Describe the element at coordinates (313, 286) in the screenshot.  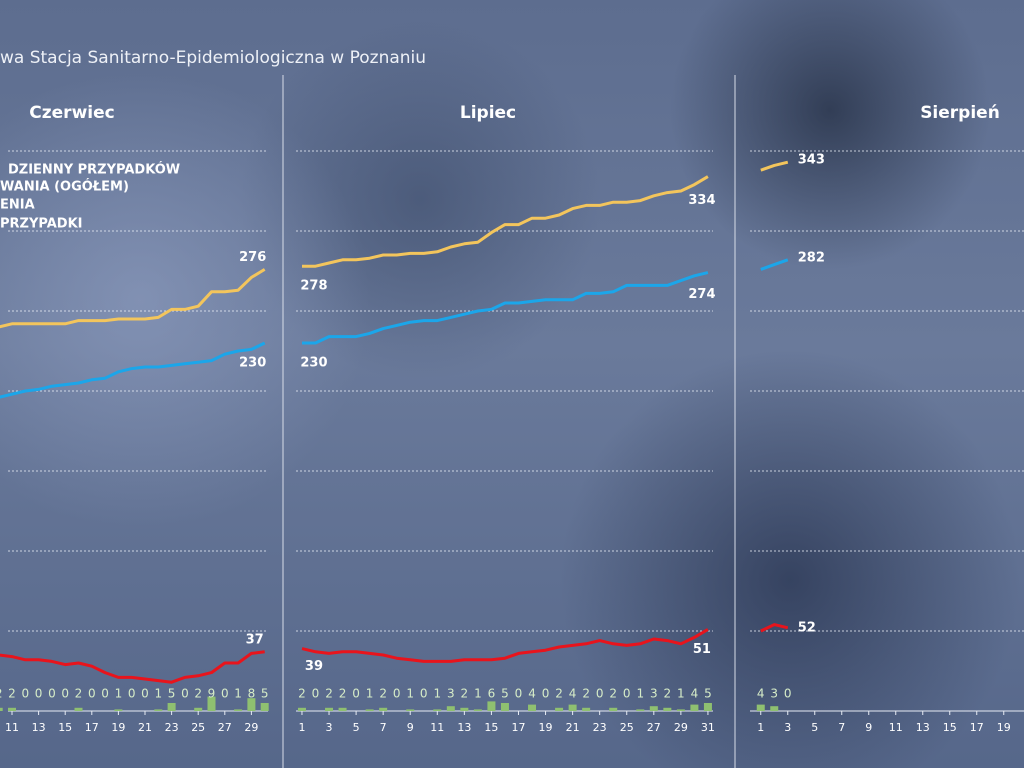
I see `data-label: 278` at that location.